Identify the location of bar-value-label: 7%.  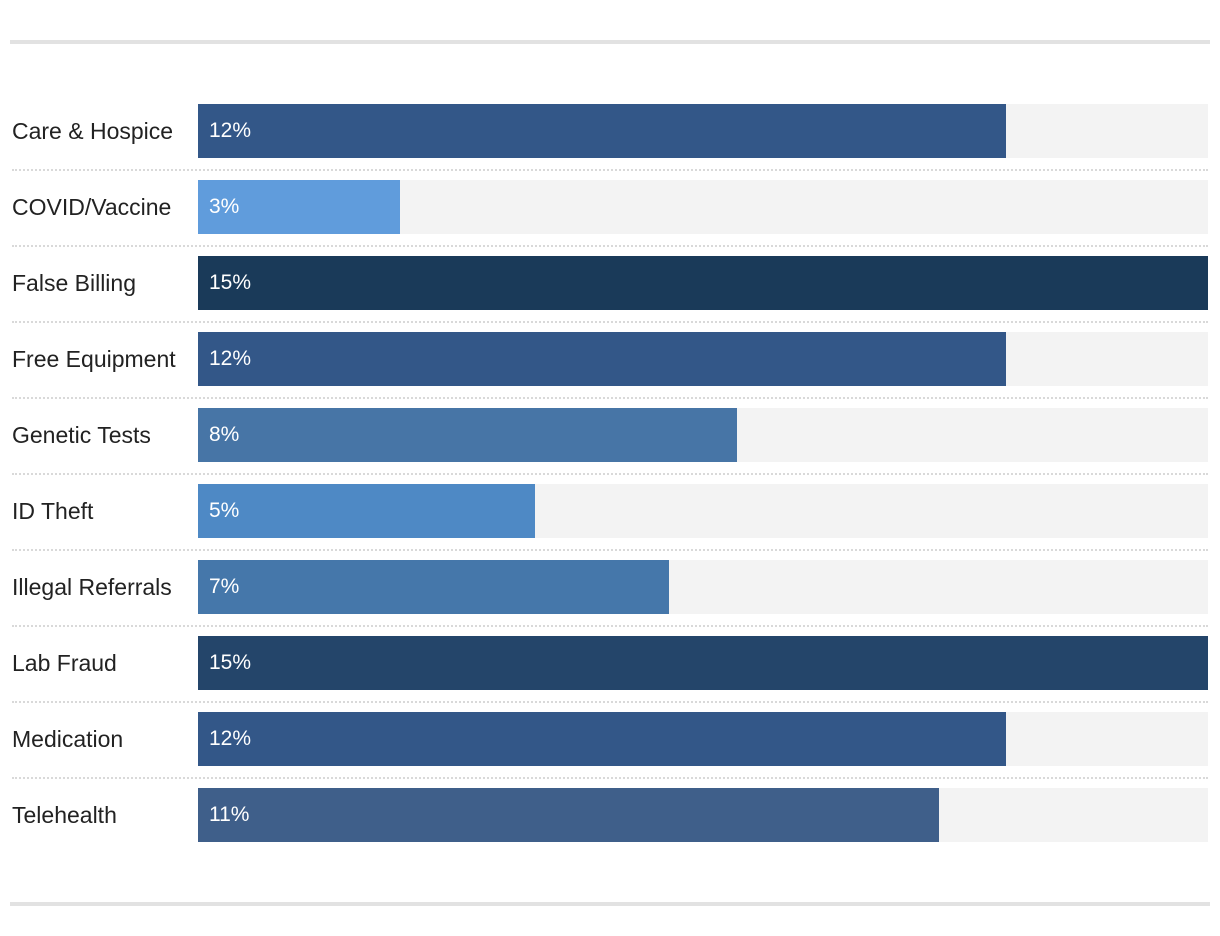
(224, 586).